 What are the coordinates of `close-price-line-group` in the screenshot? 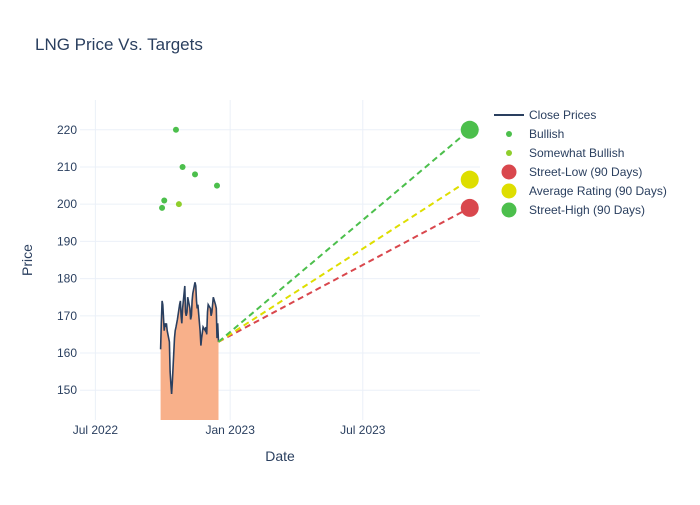 It's located at (189, 338).